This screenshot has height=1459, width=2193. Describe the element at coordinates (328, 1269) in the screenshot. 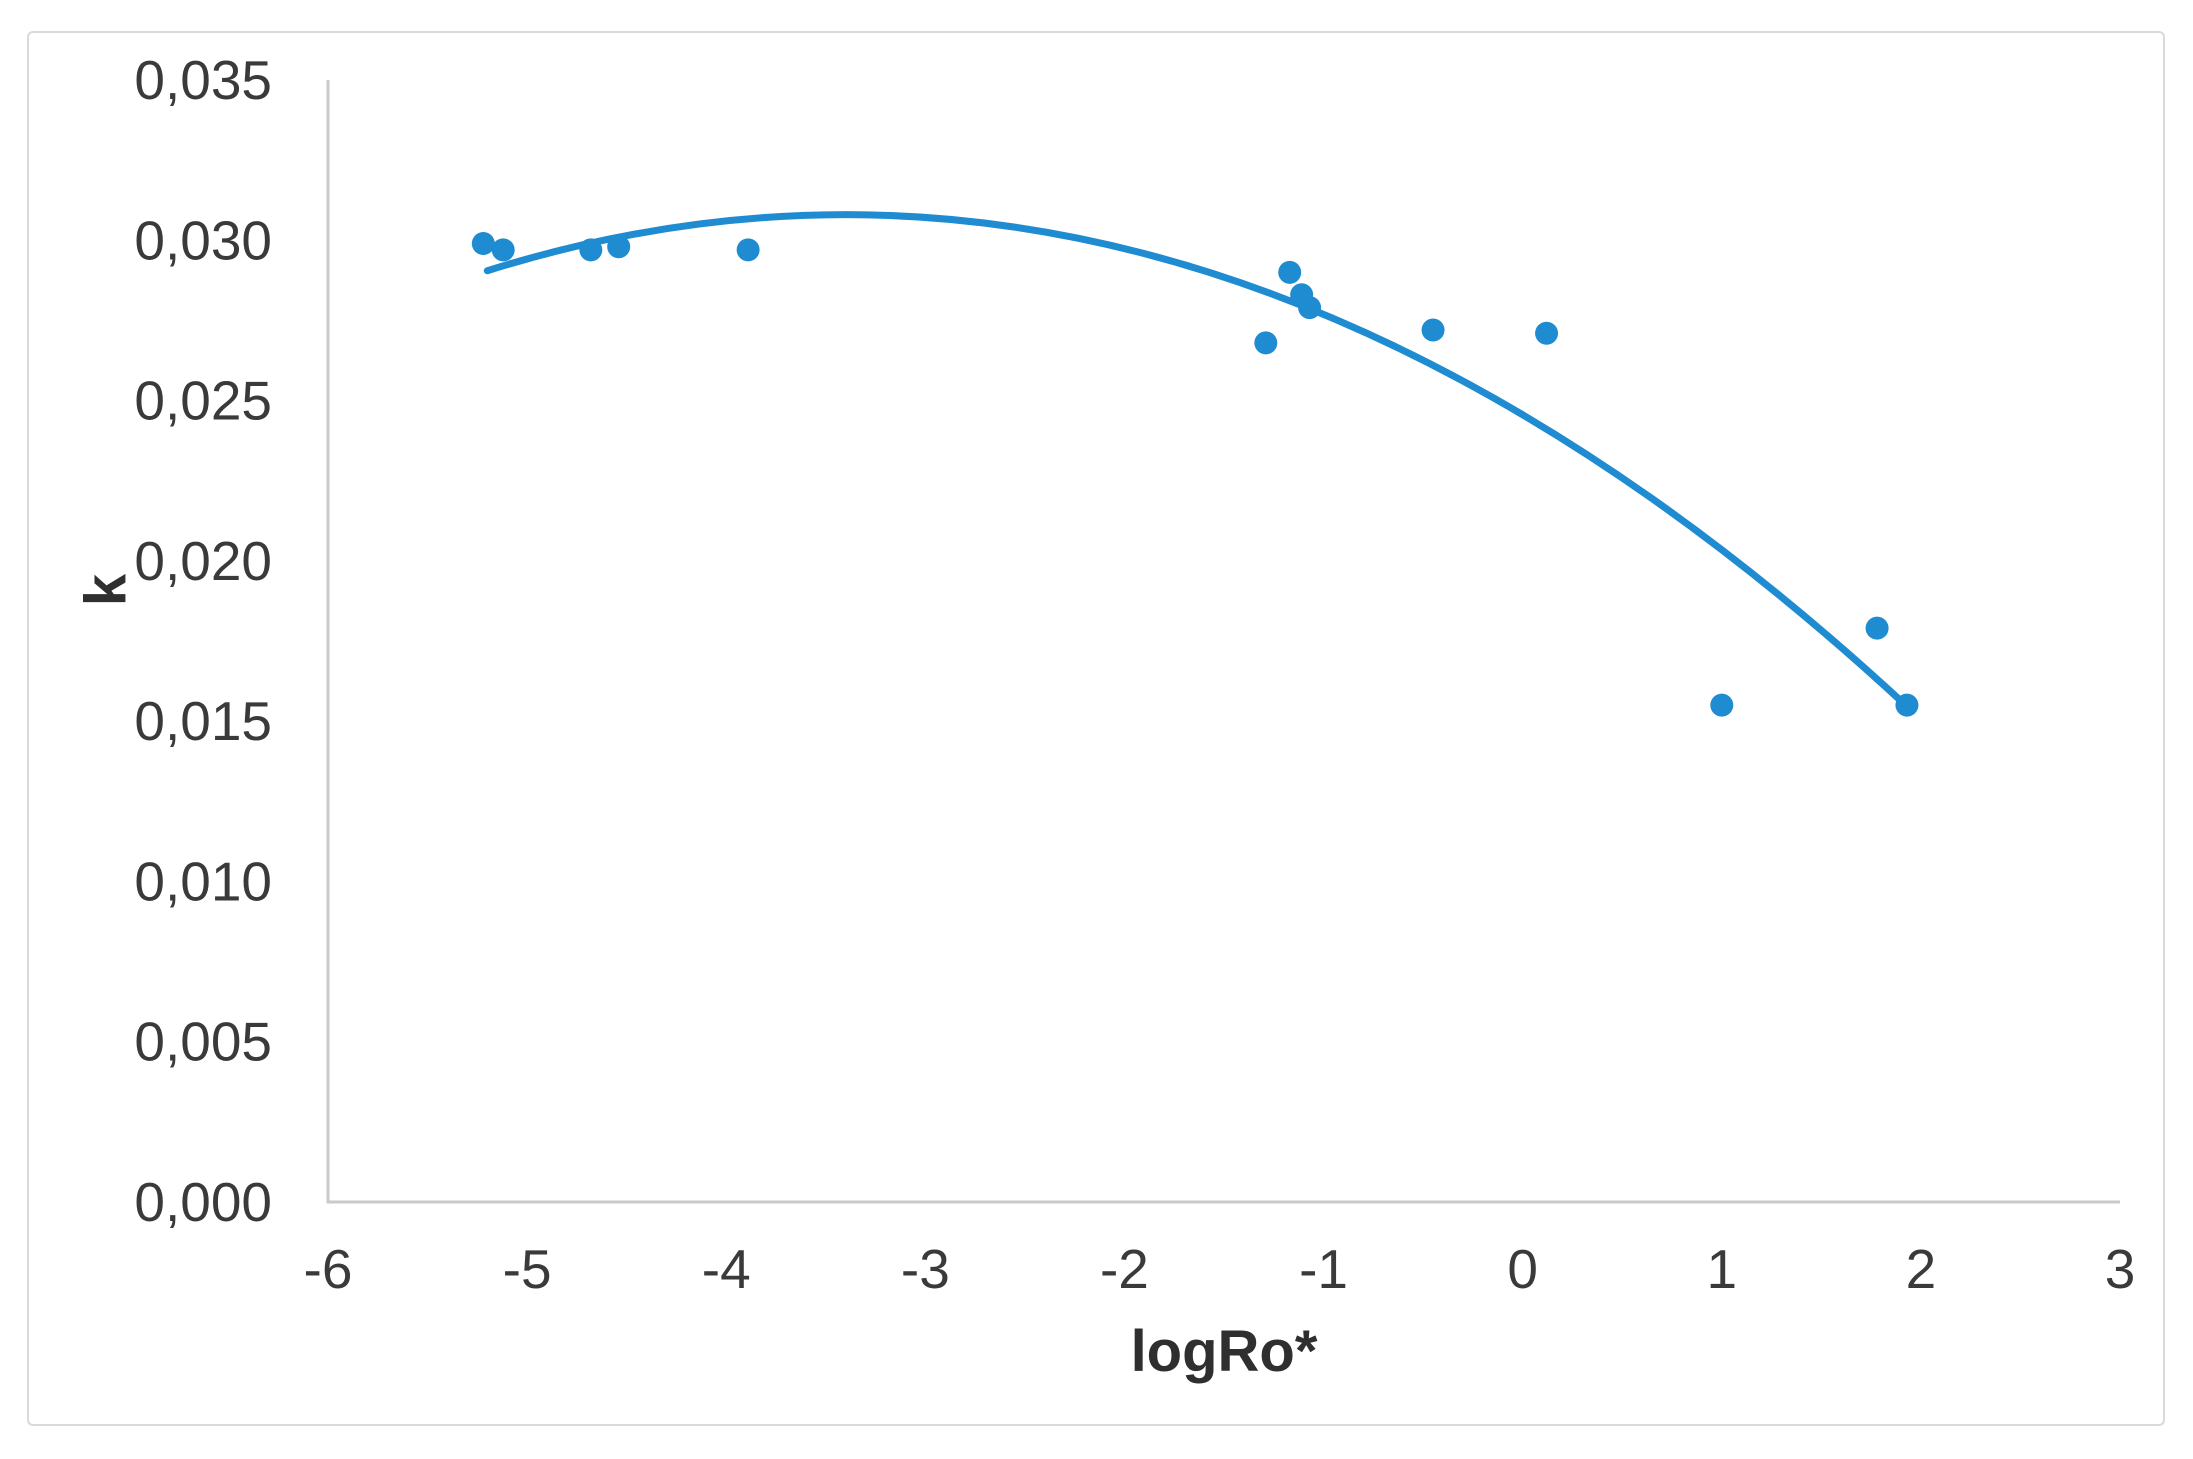

I see `x-tick-label: -6` at that location.